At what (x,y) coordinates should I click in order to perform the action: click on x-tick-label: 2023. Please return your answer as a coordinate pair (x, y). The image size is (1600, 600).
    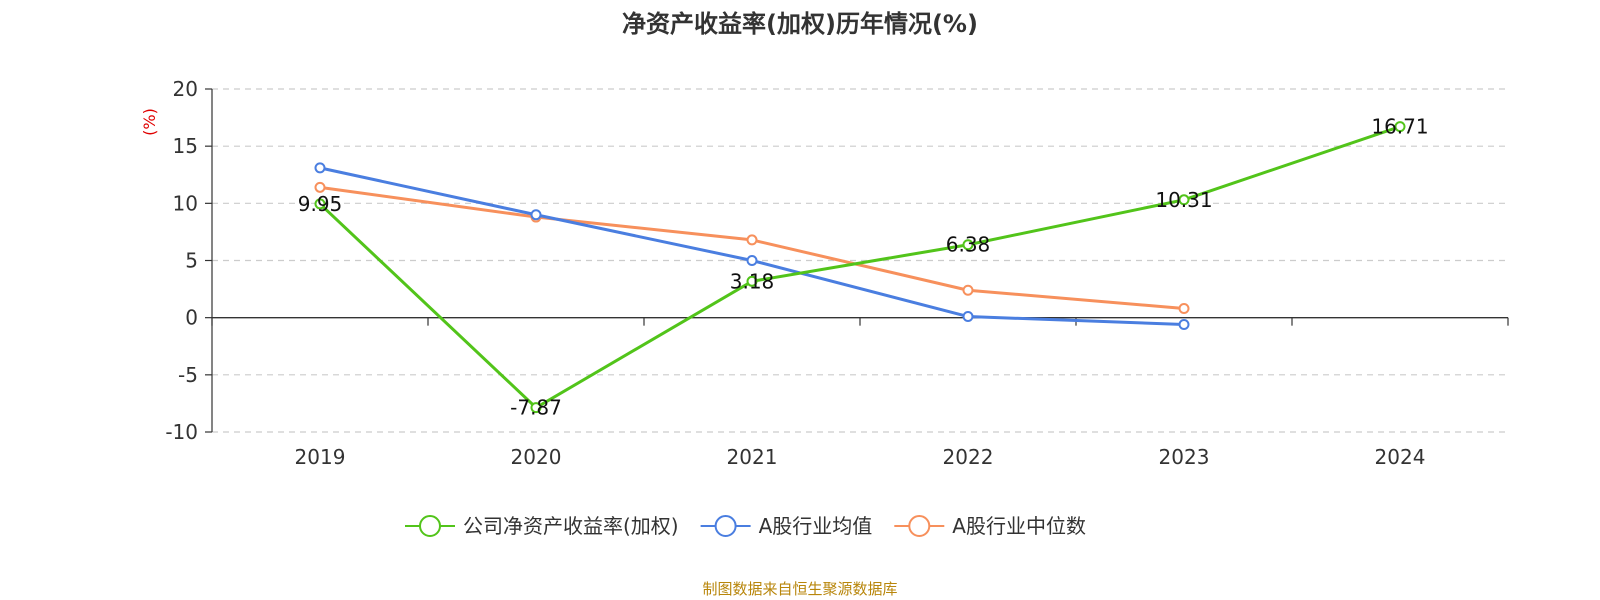
    Looking at the image, I should click on (1184, 457).